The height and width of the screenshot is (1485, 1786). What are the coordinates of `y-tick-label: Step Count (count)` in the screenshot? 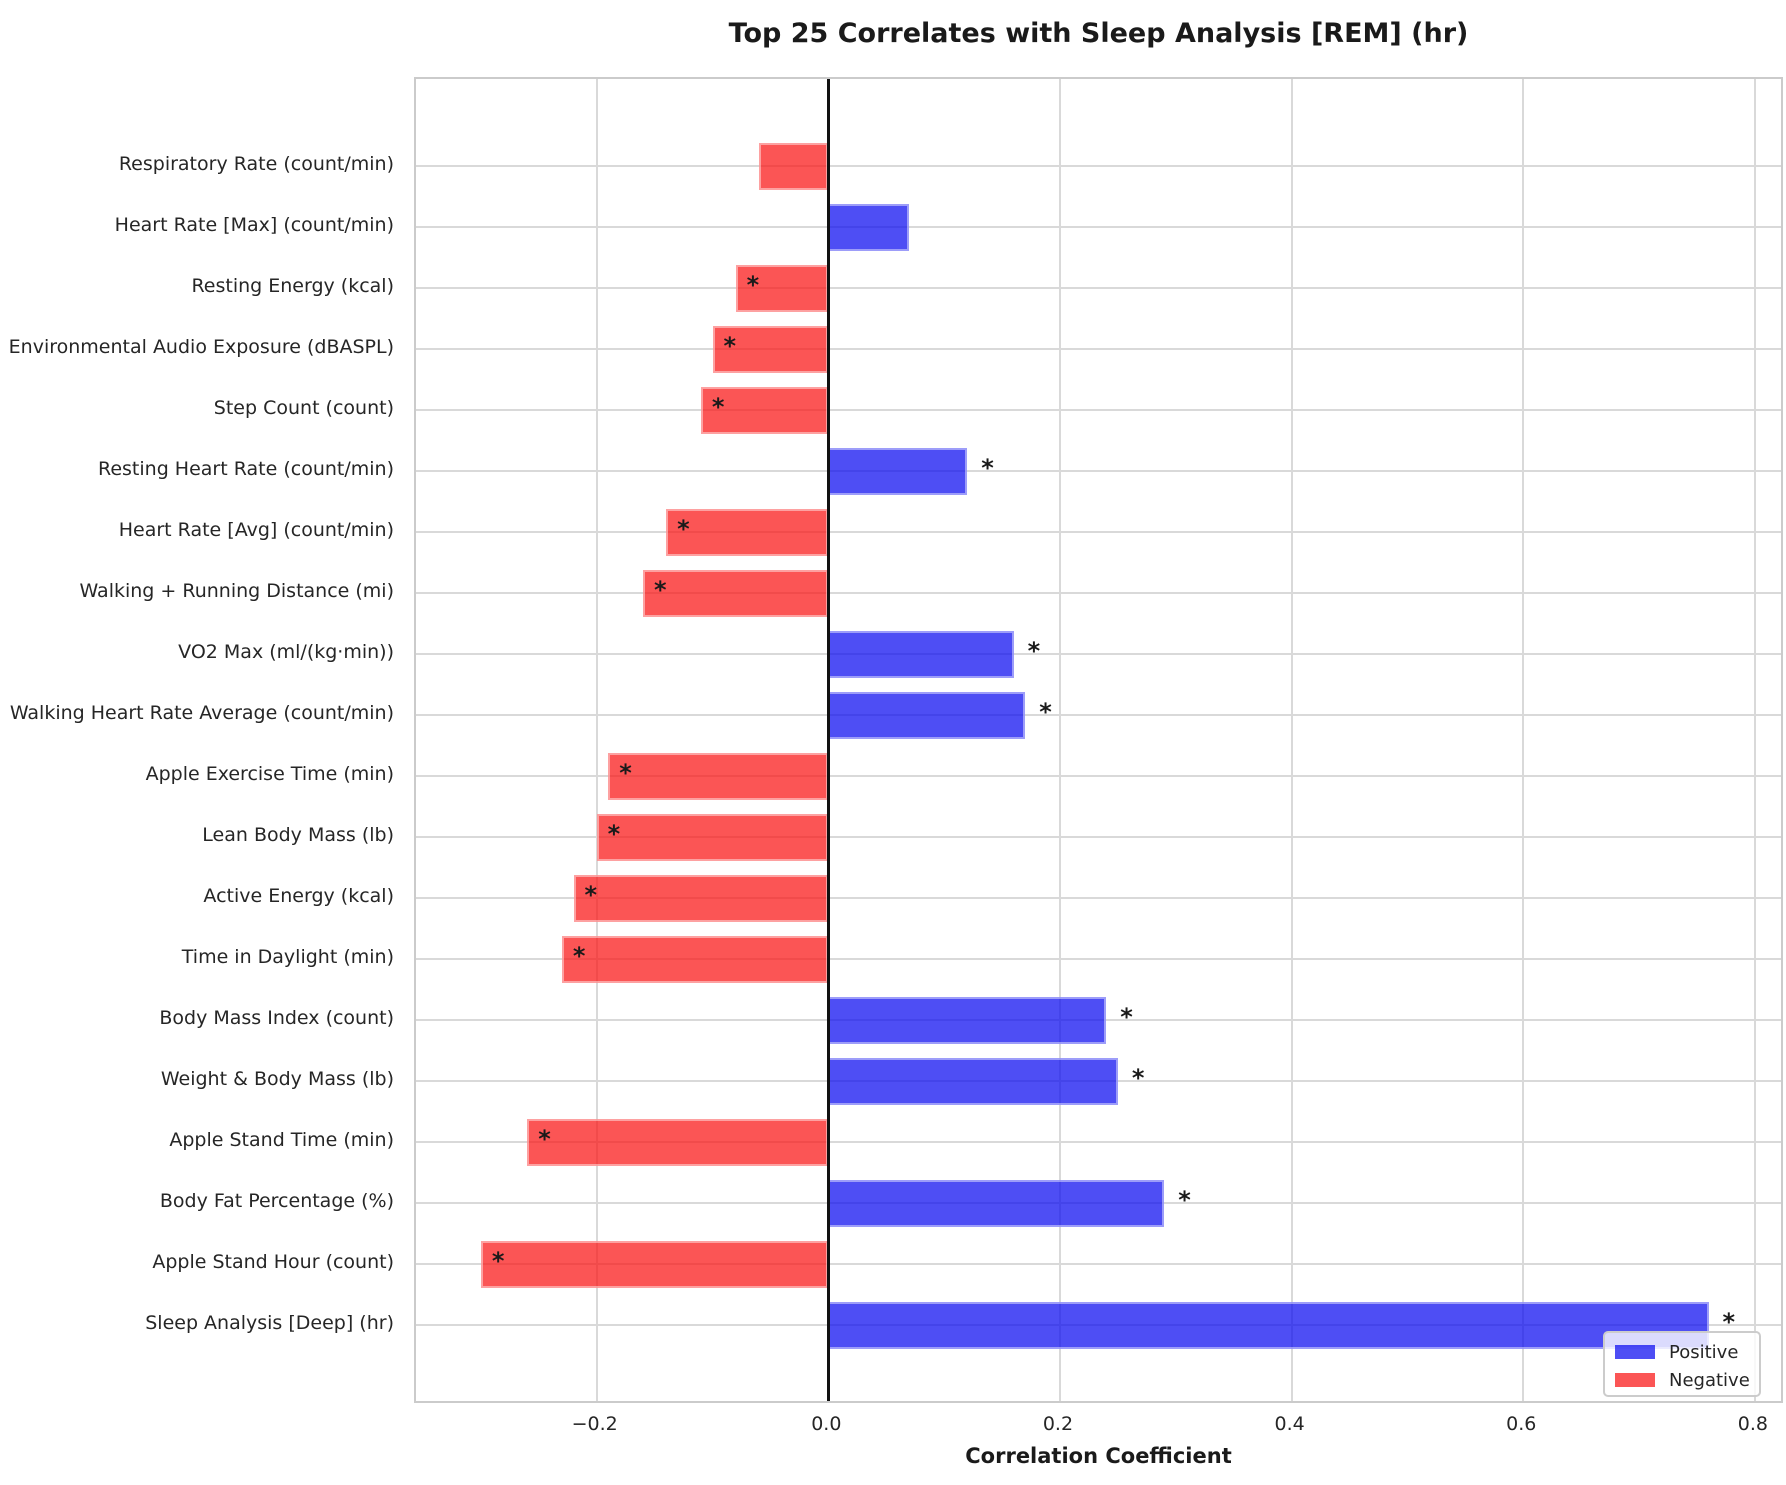 It's located at (303, 408).